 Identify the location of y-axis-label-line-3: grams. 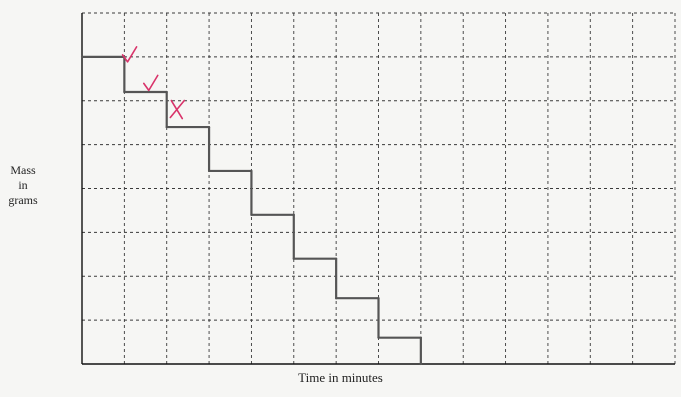
(23, 200).